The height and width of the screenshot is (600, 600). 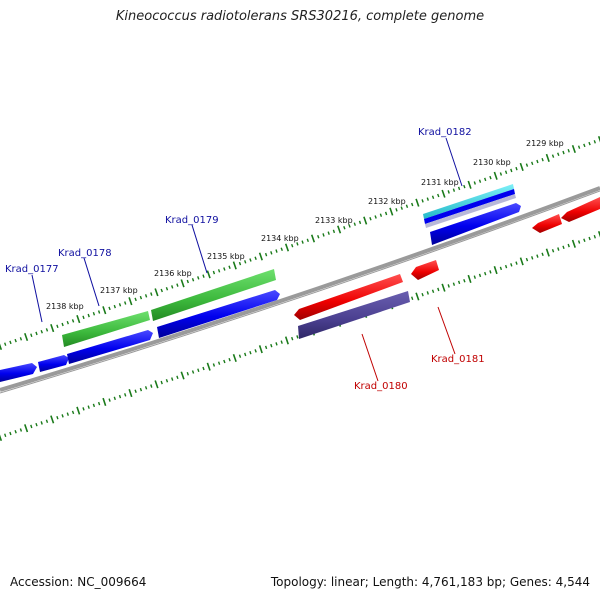 I want to click on gene-label-krad-0177: Krad_0177, so click(x=32, y=269).